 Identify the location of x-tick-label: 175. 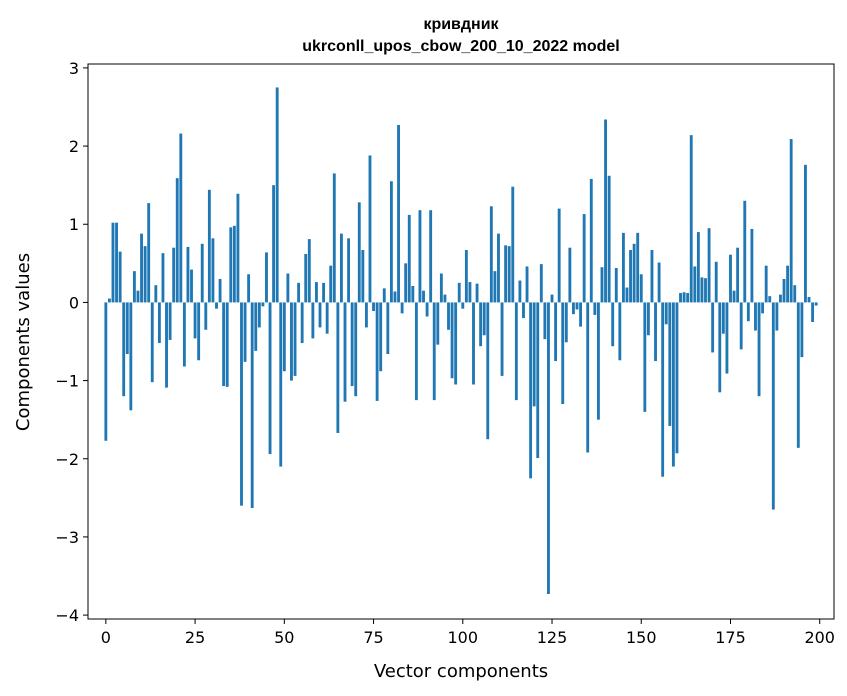
(730, 637).